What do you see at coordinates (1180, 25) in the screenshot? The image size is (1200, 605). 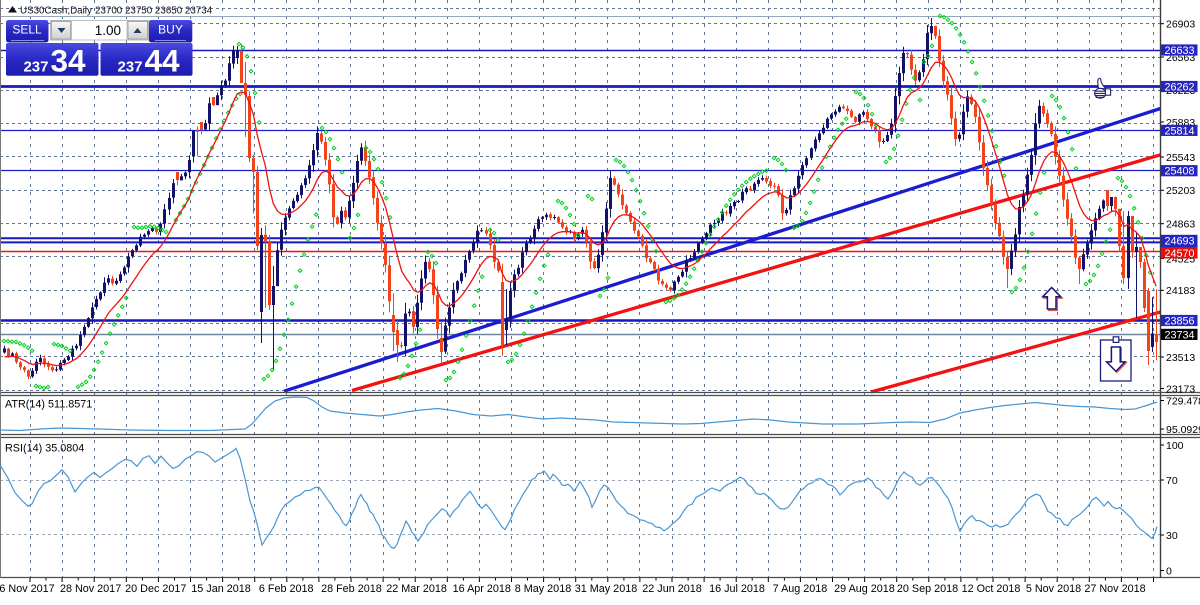 I see `svg-text: 26903` at bounding box center [1180, 25].